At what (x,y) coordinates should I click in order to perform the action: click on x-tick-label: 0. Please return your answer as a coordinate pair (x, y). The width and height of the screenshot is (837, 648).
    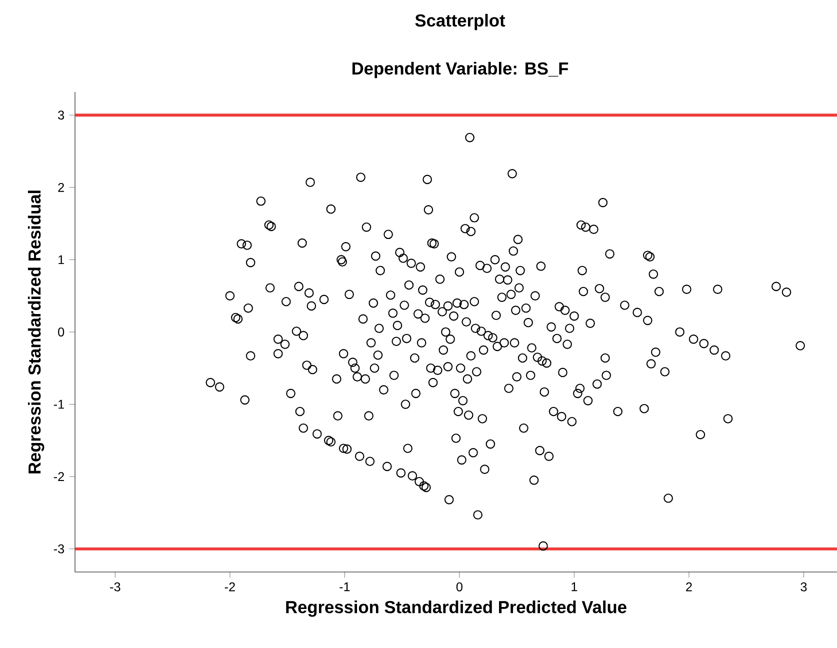
    Looking at the image, I should click on (459, 587).